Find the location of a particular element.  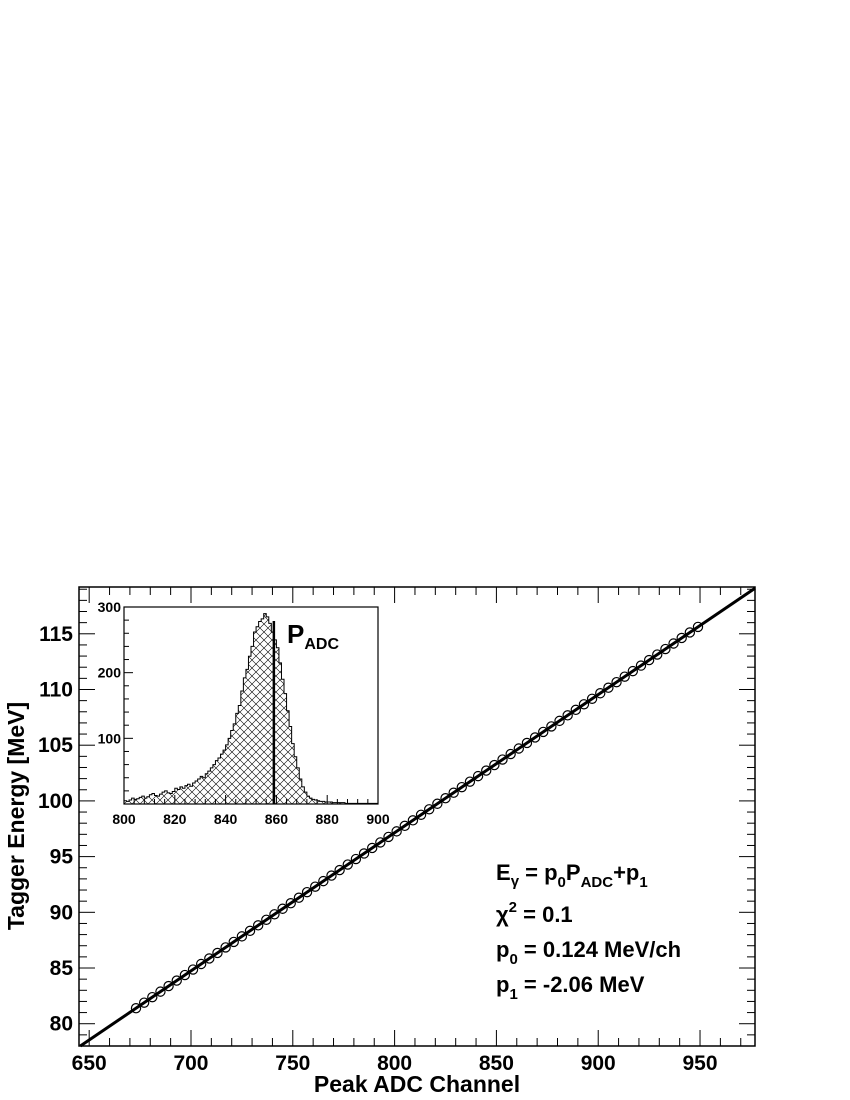

inset-y-axis: 100 200 300 is located at coordinates (115, 702).